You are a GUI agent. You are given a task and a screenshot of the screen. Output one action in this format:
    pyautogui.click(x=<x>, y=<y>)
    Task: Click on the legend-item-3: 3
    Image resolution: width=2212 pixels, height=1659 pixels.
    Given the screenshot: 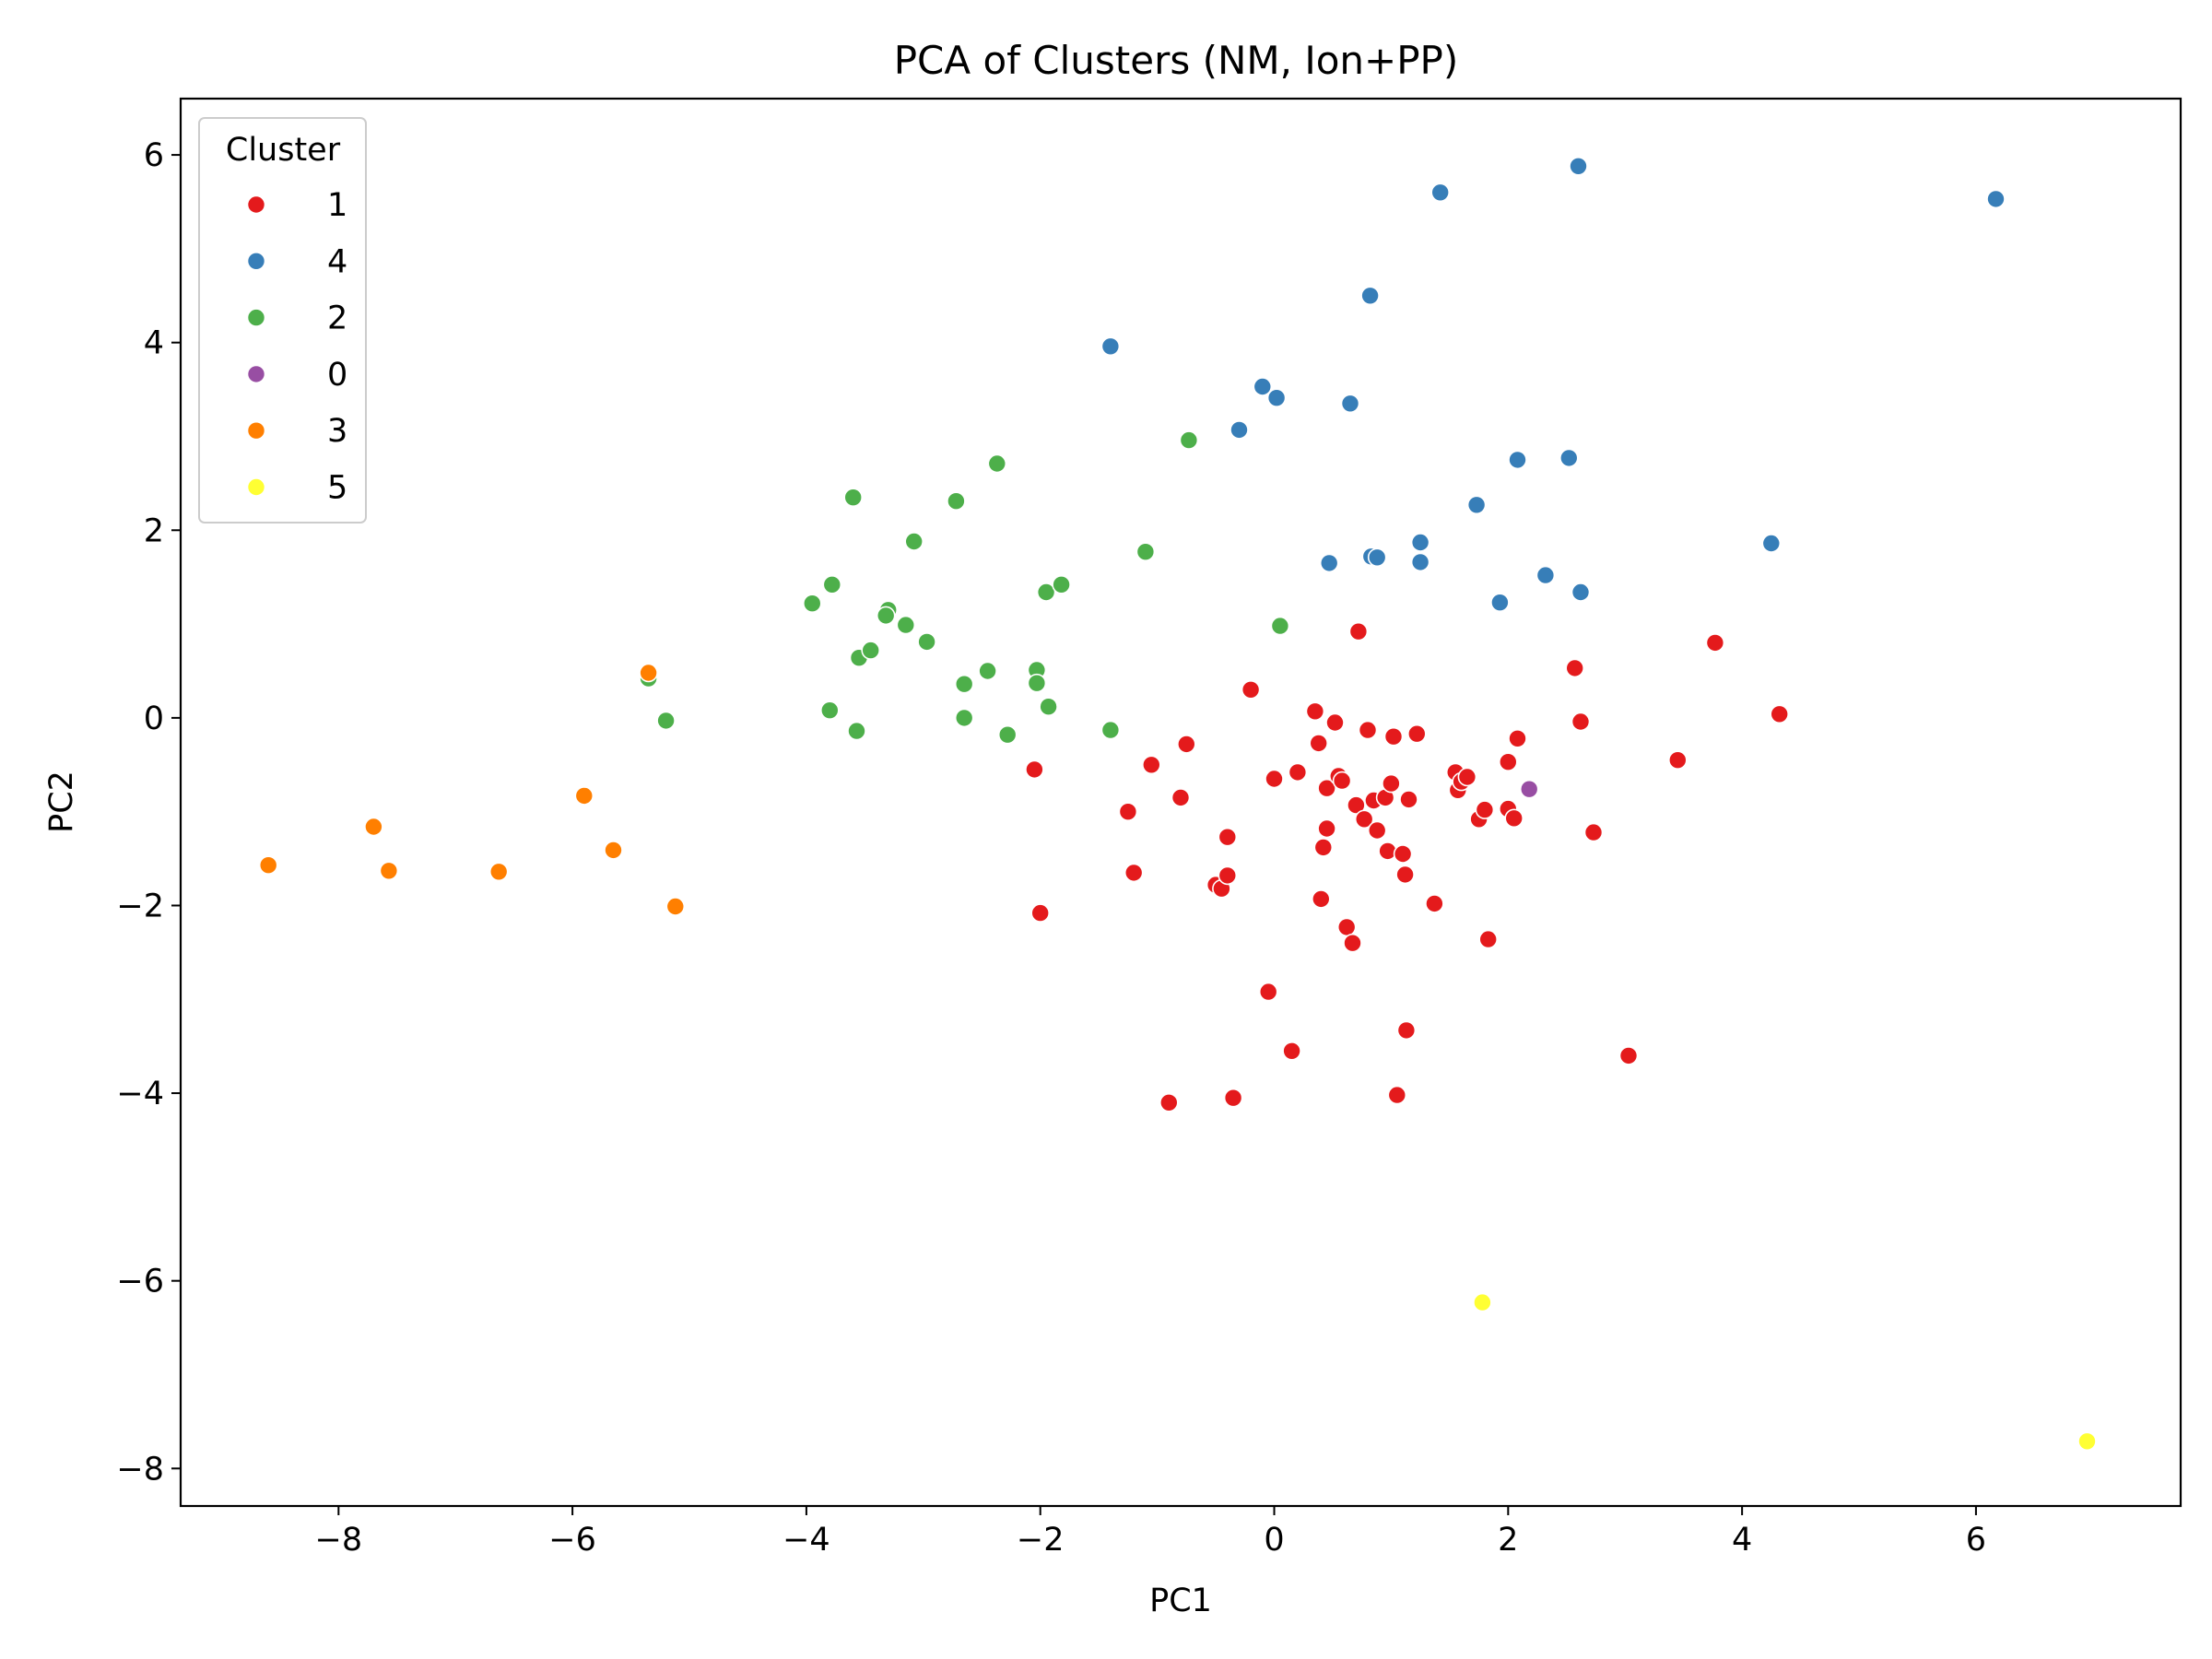 What is the action you would take?
    pyautogui.click(x=296, y=431)
    